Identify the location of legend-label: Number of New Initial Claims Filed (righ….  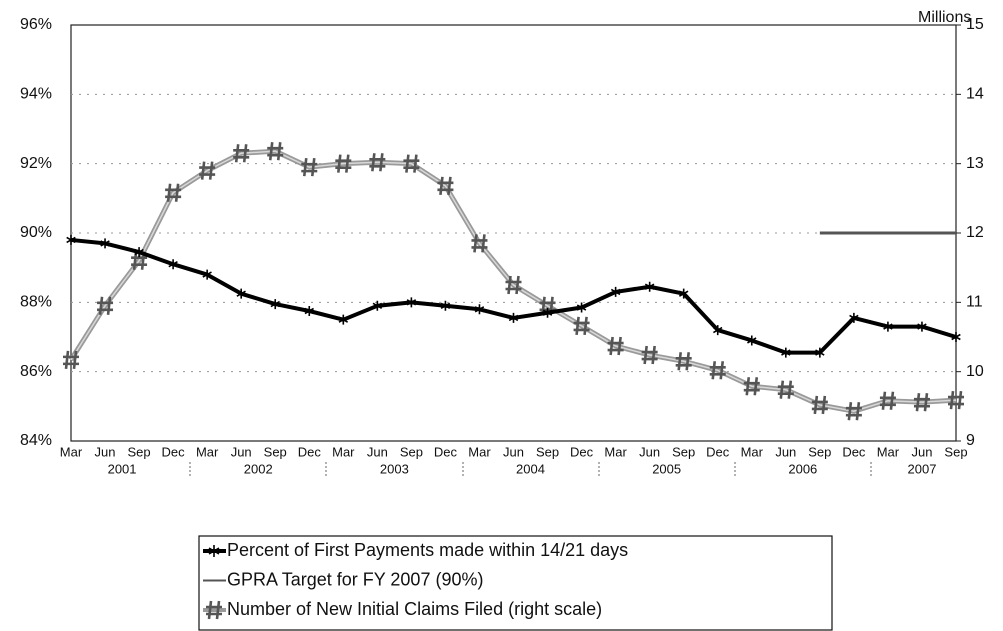
(414, 609).